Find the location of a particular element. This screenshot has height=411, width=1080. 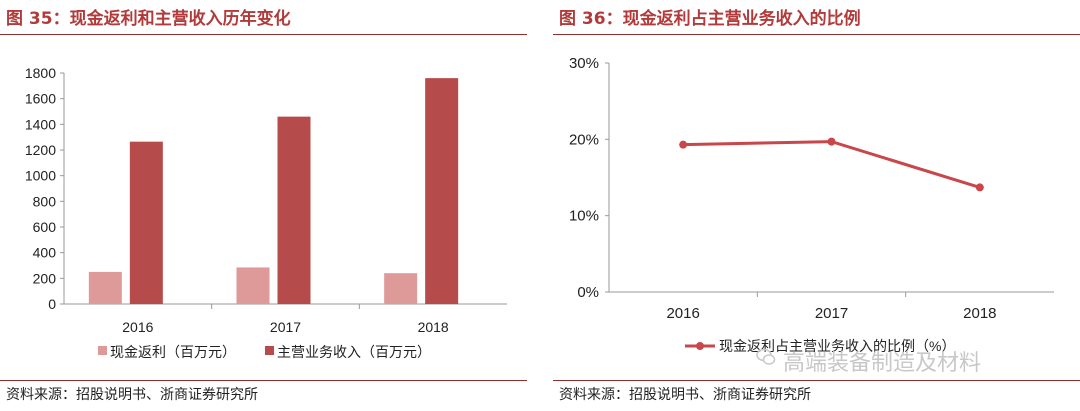

revenue-bar-2017 is located at coordinates (294, 210).